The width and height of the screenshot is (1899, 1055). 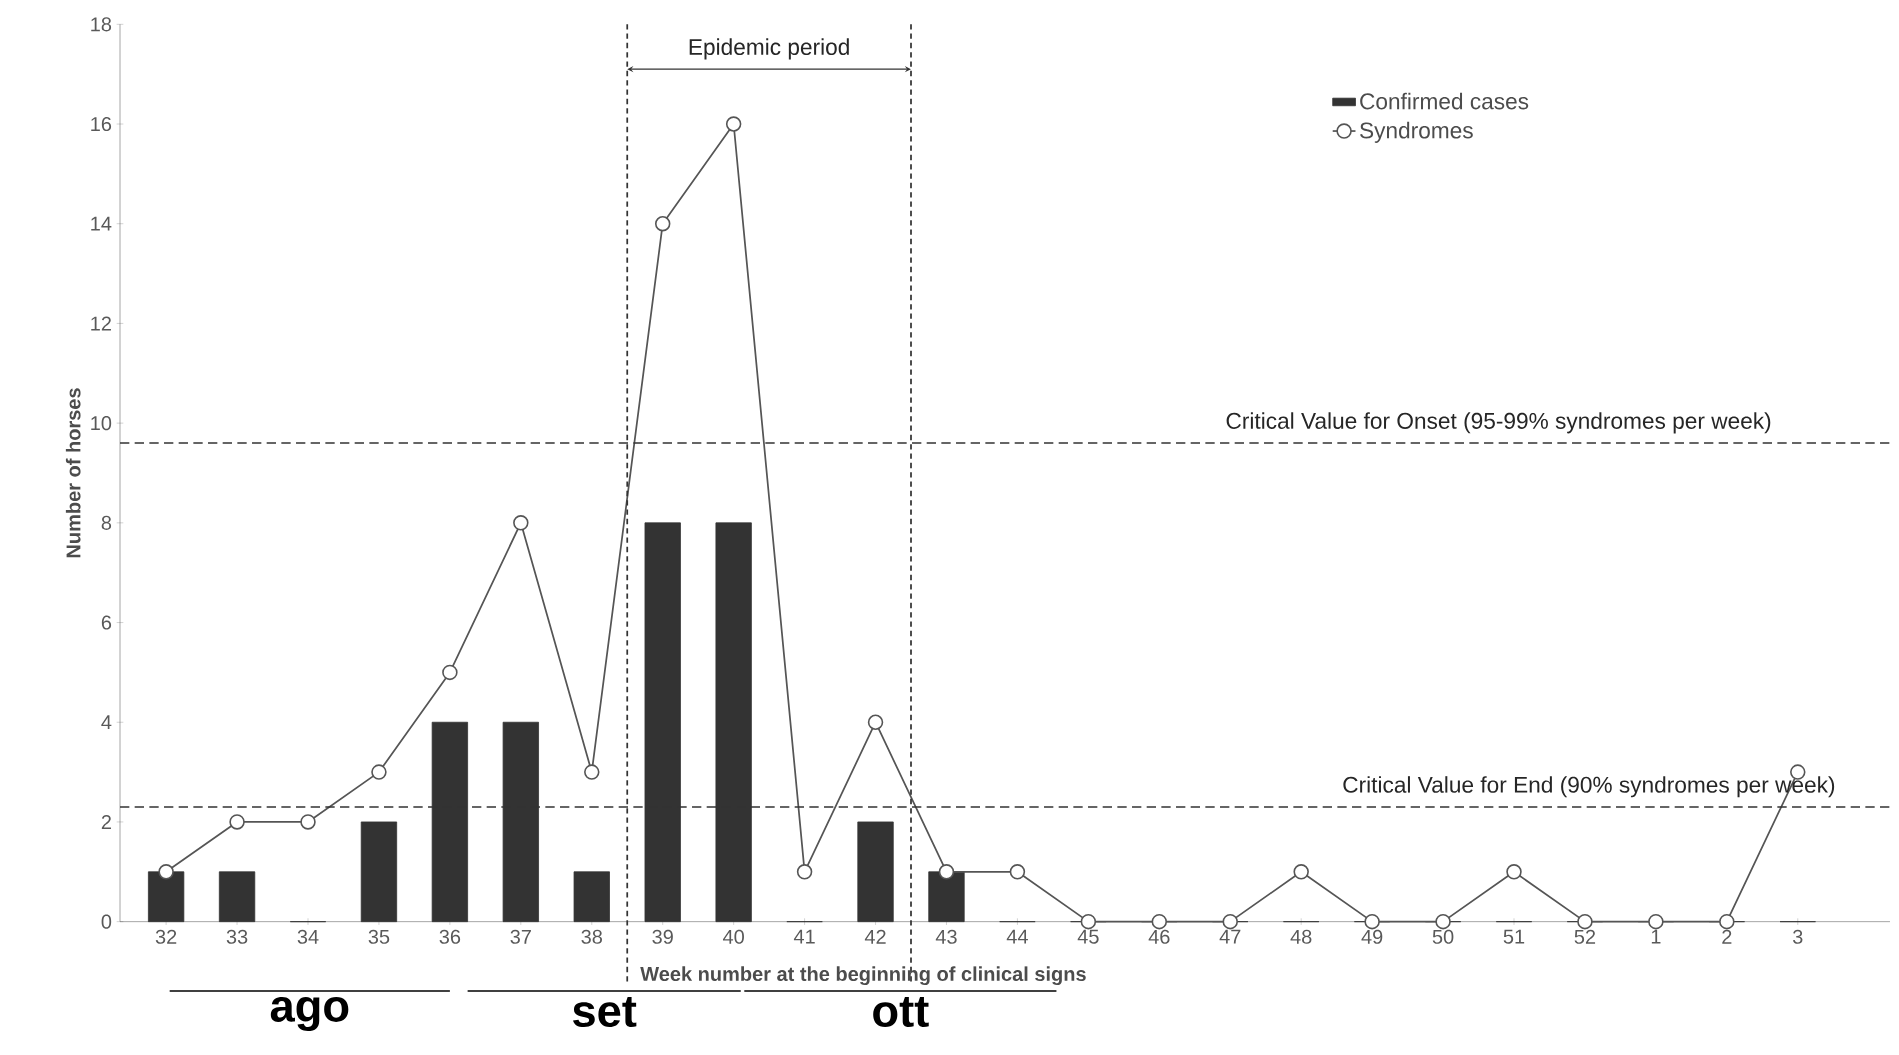 I want to click on y-tick-label: 6, so click(x=106, y=622).